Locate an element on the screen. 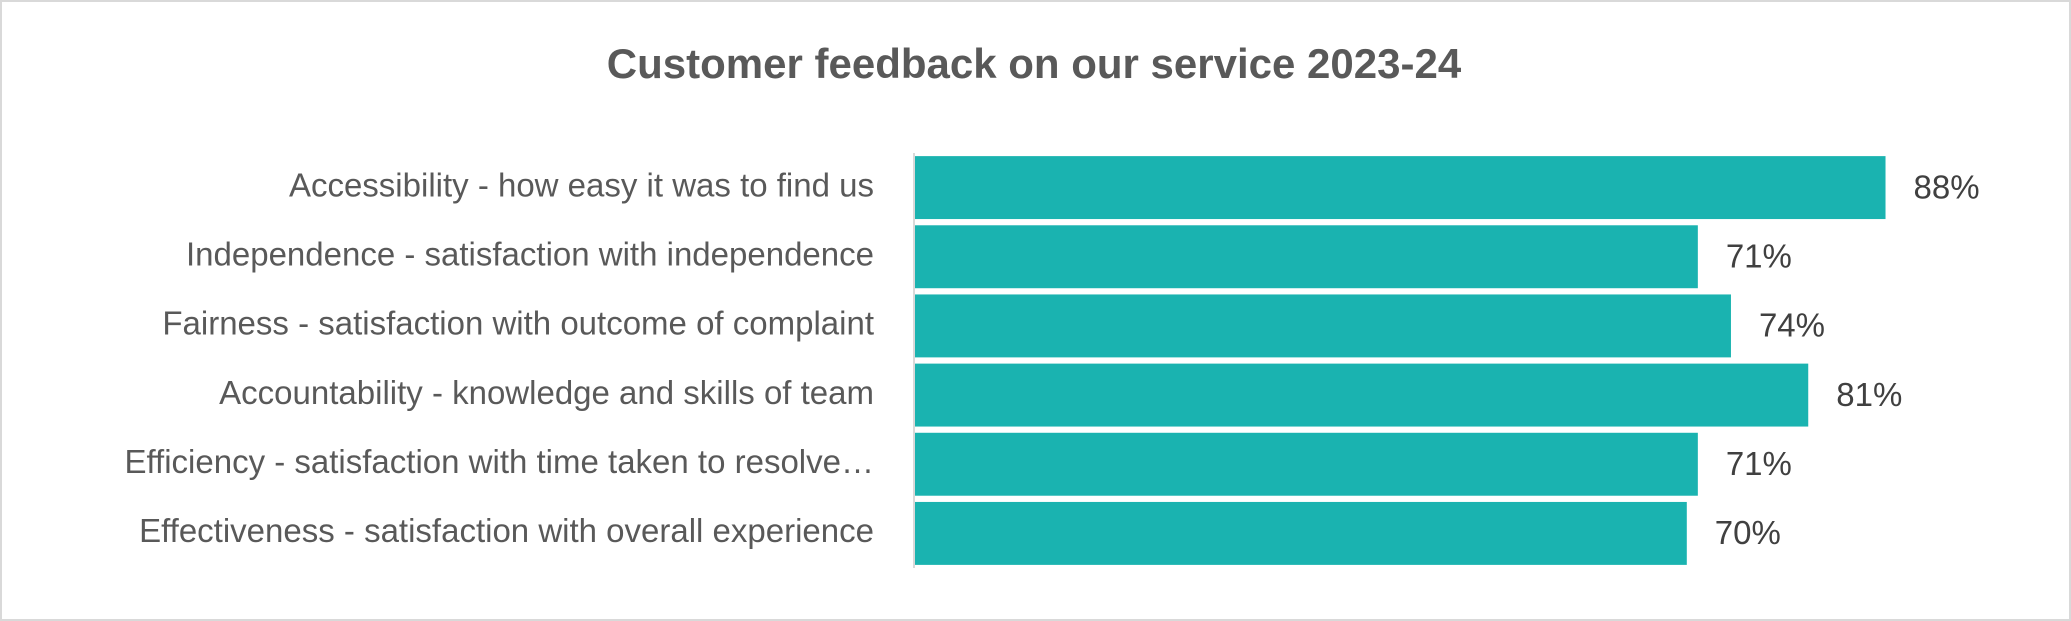  data-label: 74% is located at coordinates (1792, 325).